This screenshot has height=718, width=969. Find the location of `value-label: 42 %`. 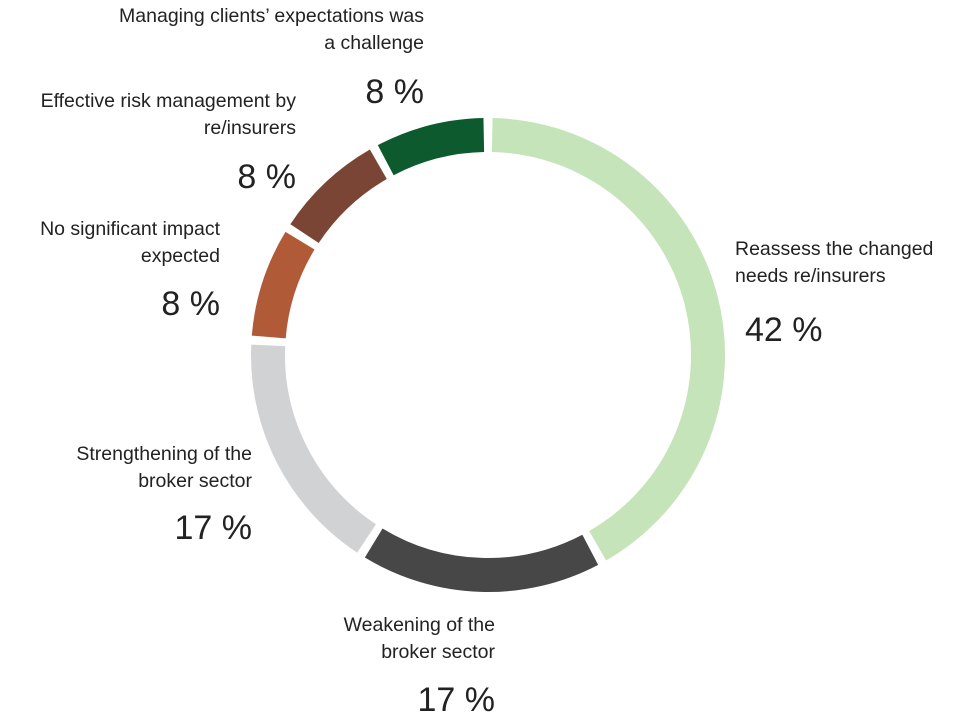

value-label: 42 % is located at coordinates (784, 330).